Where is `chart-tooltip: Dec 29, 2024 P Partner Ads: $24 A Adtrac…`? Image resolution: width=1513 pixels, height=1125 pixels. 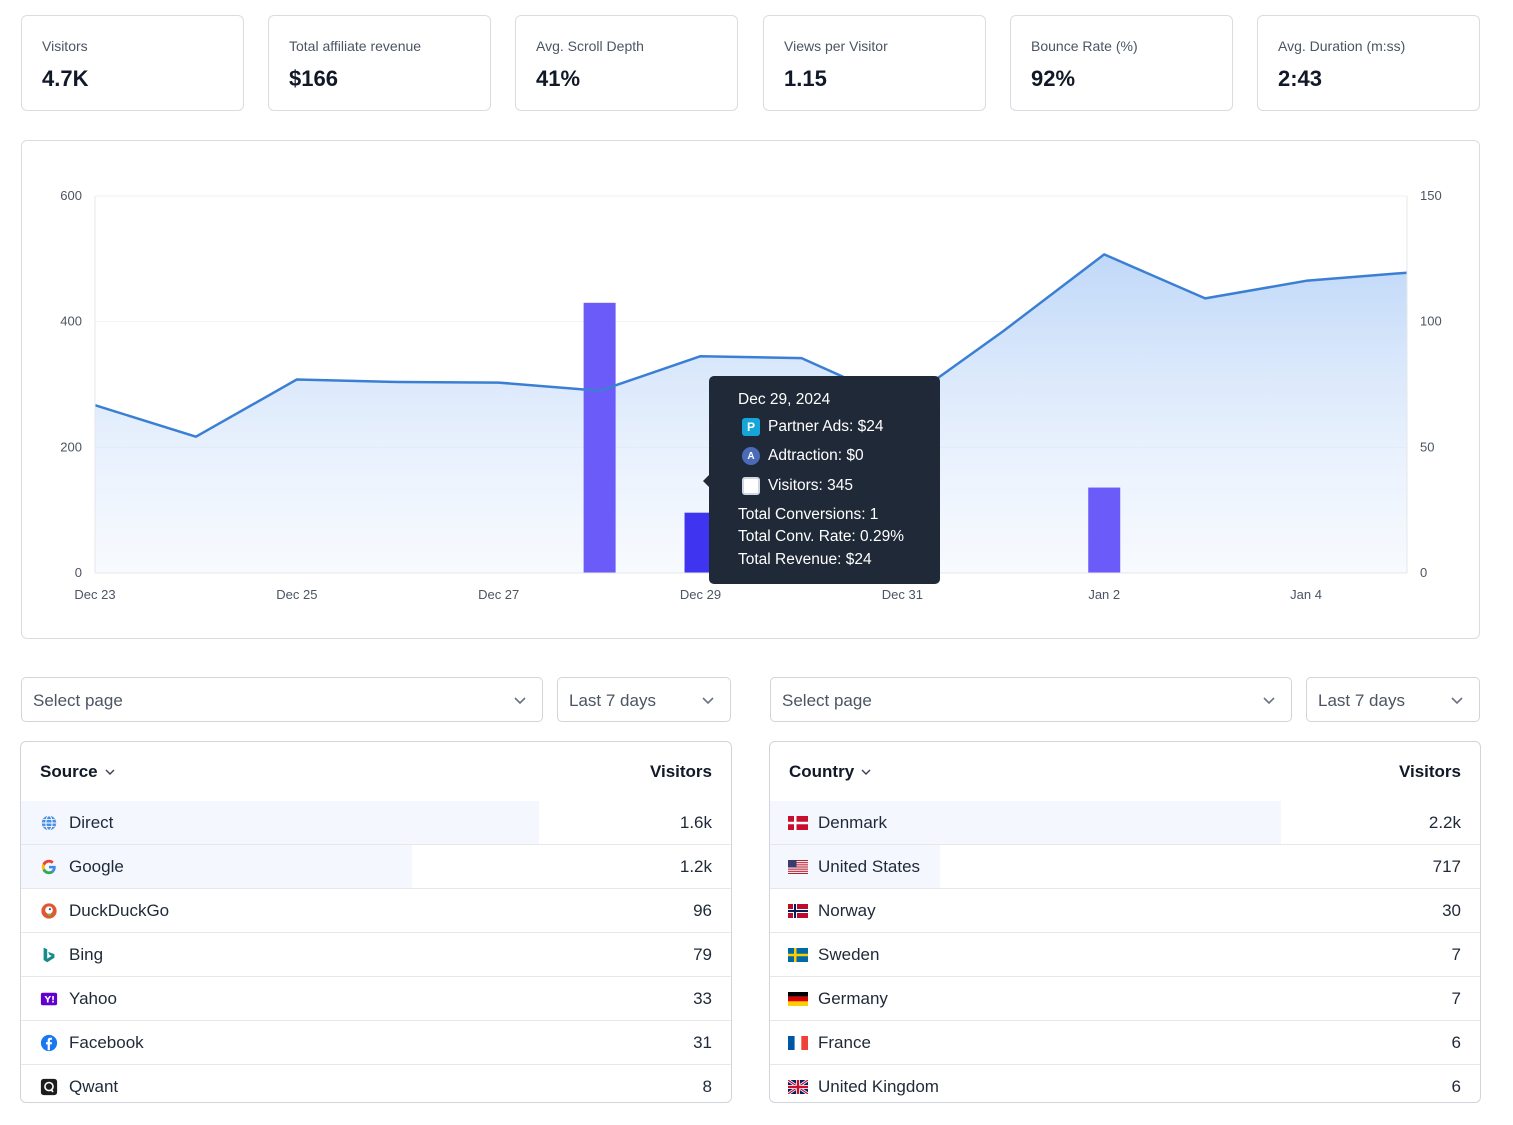 chart-tooltip: Dec 29, 2024 P Partner Ads: $24 A Adtrac… is located at coordinates (821, 480).